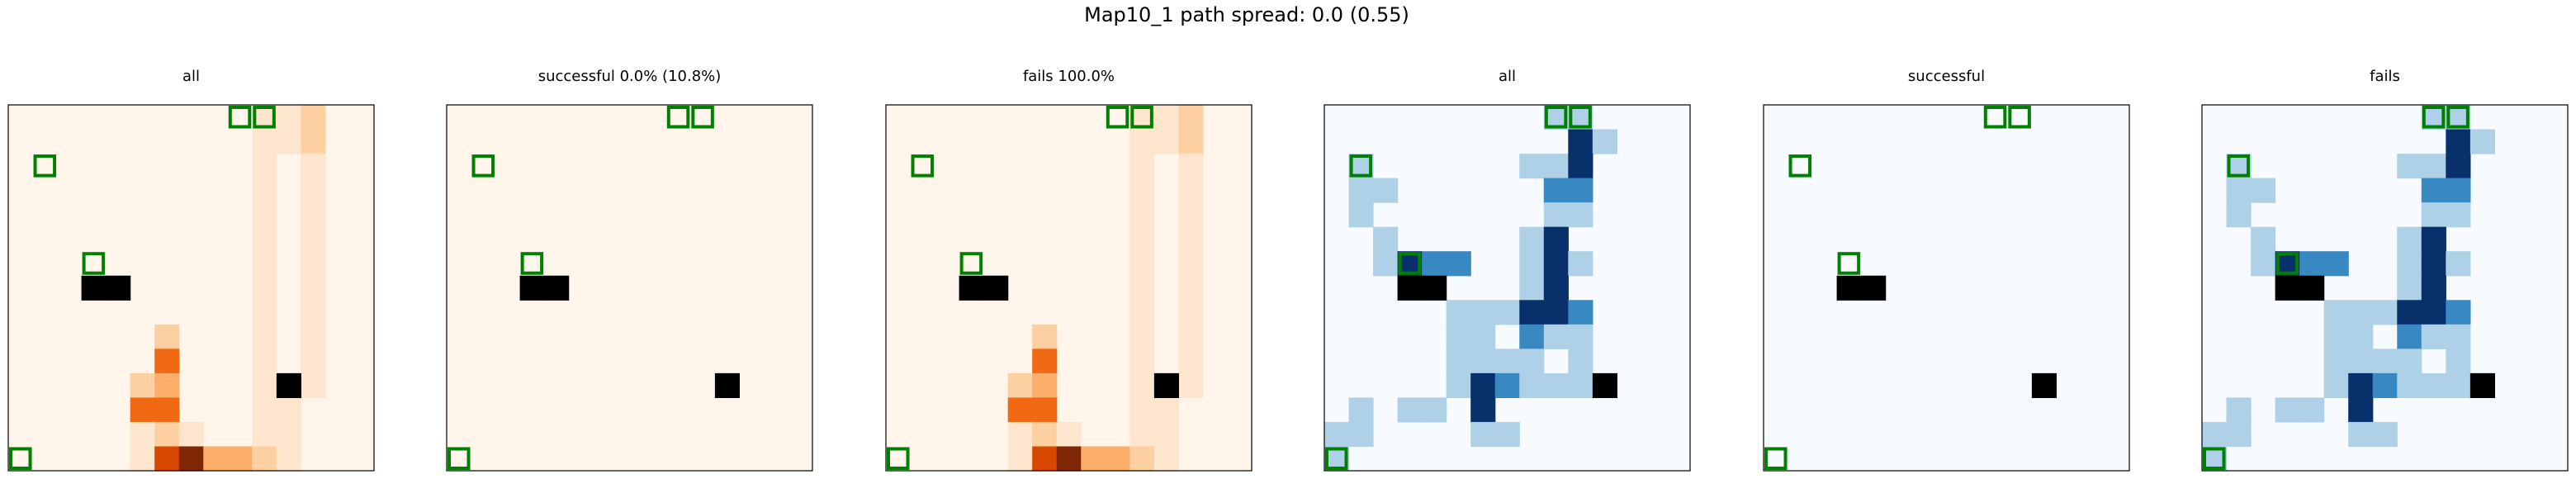  Describe the element at coordinates (630, 77) in the screenshot. I see `panel-title: successful 0.0% (10.8%)` at that location.